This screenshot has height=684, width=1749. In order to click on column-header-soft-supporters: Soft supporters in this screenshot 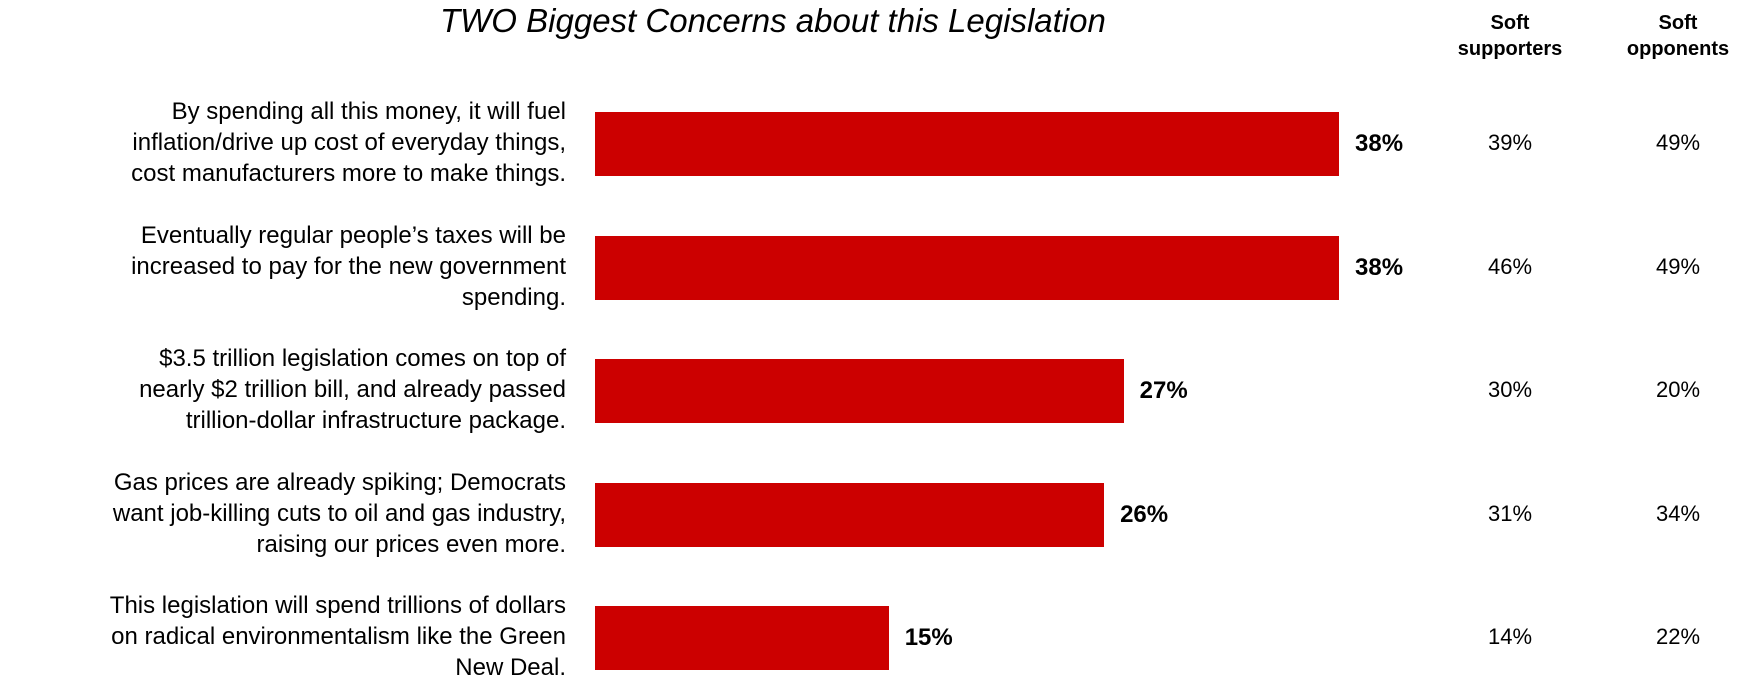, I will do `click(1510, 36)`.